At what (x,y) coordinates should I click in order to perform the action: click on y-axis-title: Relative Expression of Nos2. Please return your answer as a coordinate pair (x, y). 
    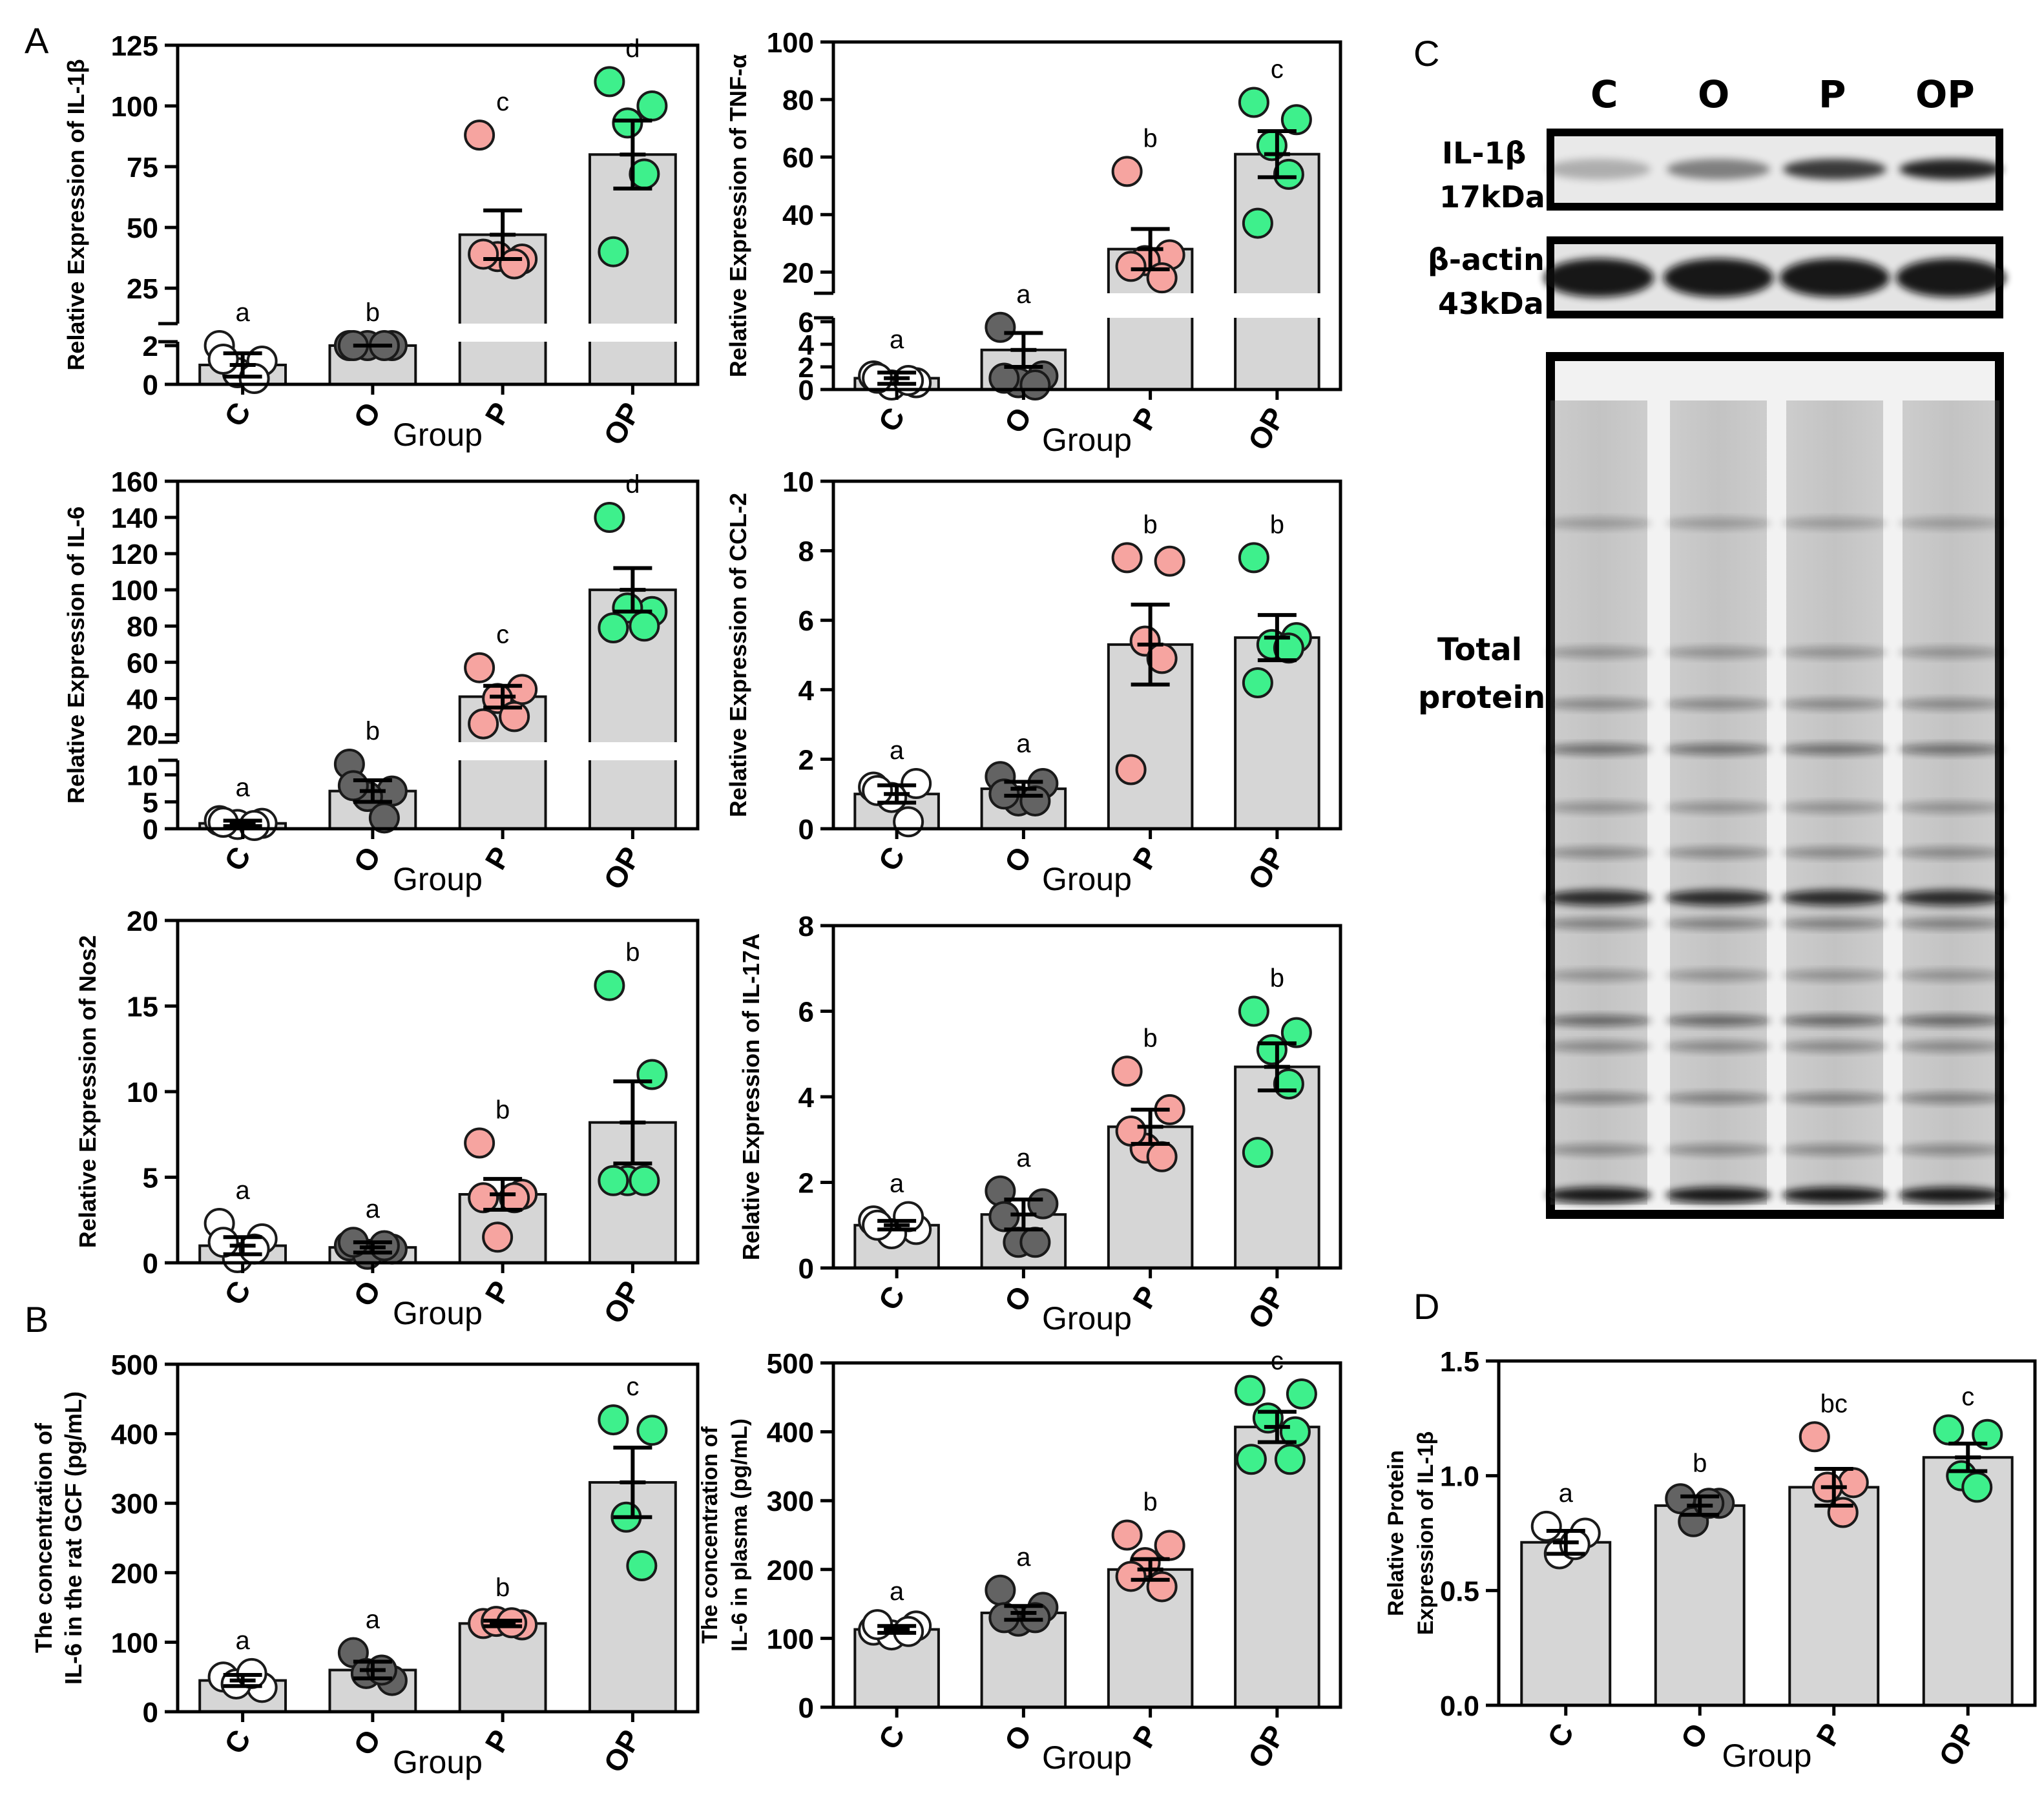
    Looking at the image, I should click on (87, 1092).